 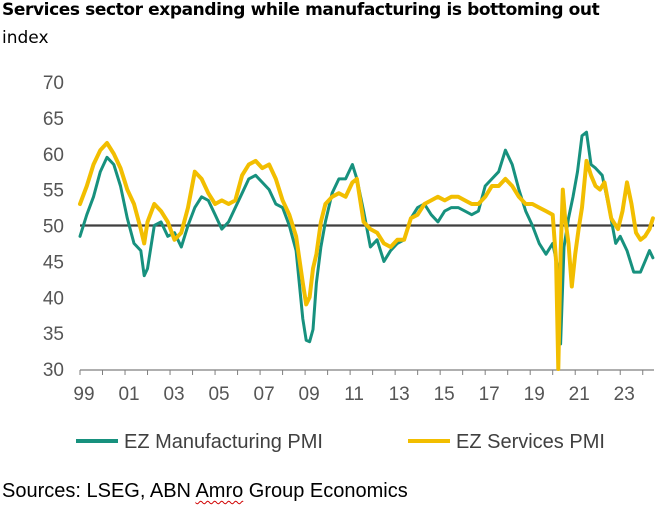 I want to click on source-text: Sources: LSEG, ABN, so click(x=99, y=491).